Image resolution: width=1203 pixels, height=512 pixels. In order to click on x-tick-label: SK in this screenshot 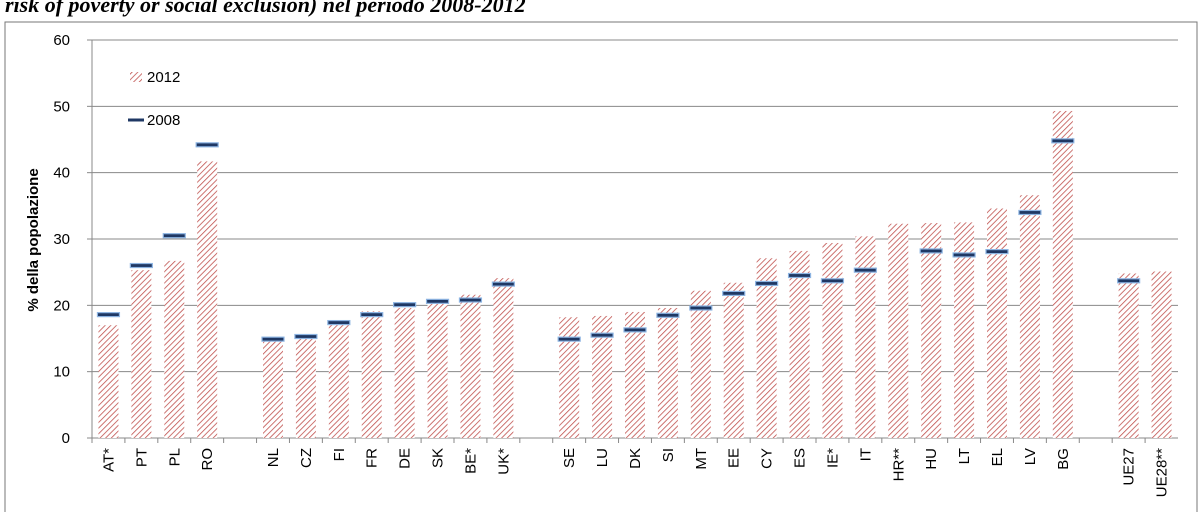, I will do `click(438, 458)`.